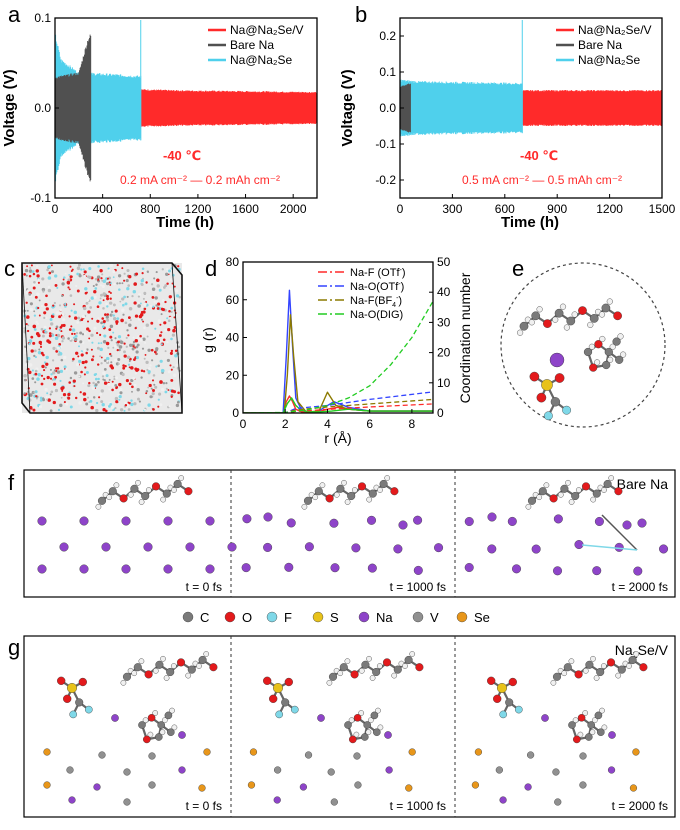  I want to click on ytick-label-b-4: 0.2, so click(387, 36).